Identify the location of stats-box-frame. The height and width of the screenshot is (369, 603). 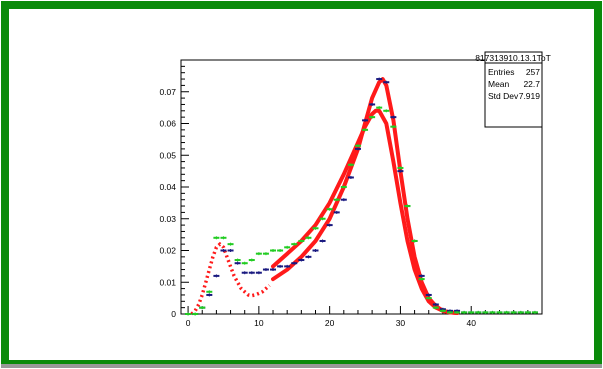
(513, 89).